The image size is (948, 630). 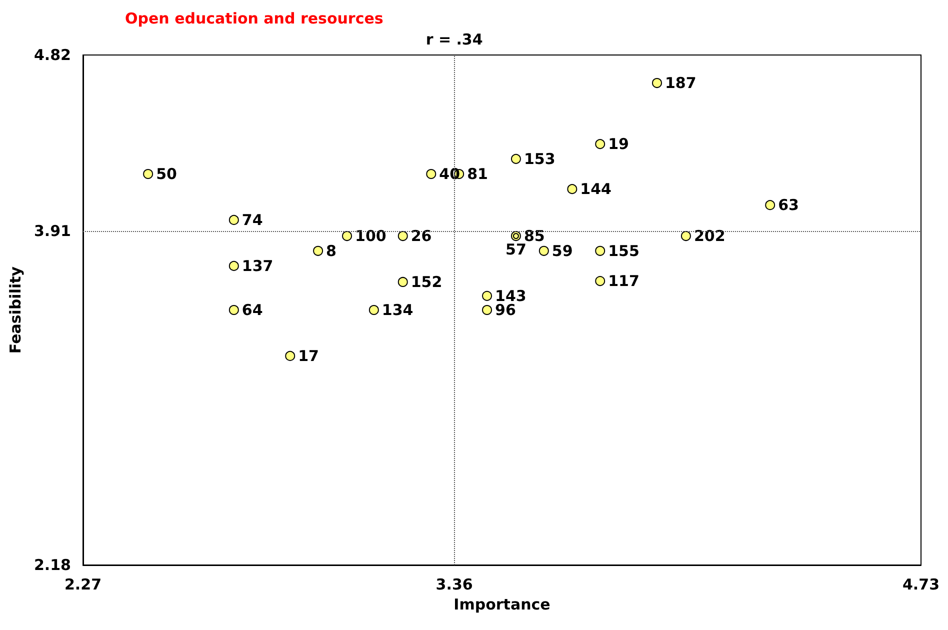 What do you see at coordinates (618, 144) in the screenshot?
I see `series-label: 19` at bounding box center [618, 144].